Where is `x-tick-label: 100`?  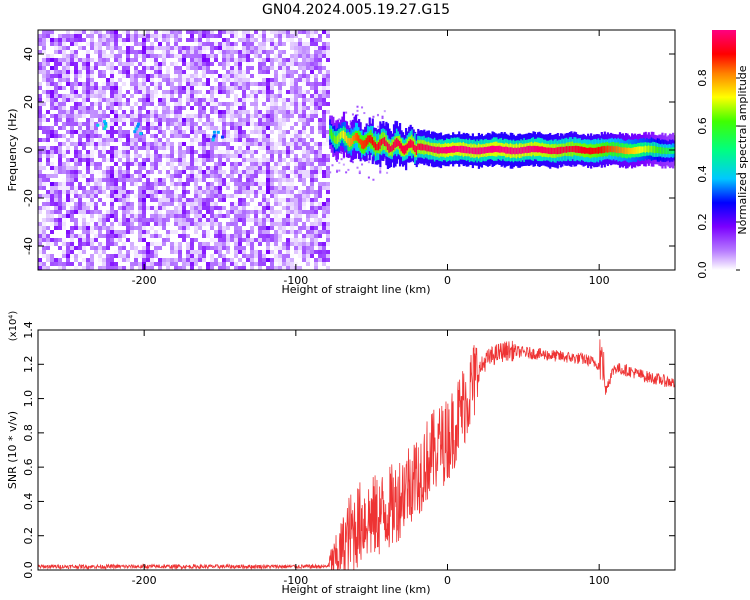
x-tick-label: 100 is located at coordinates (599, 580).